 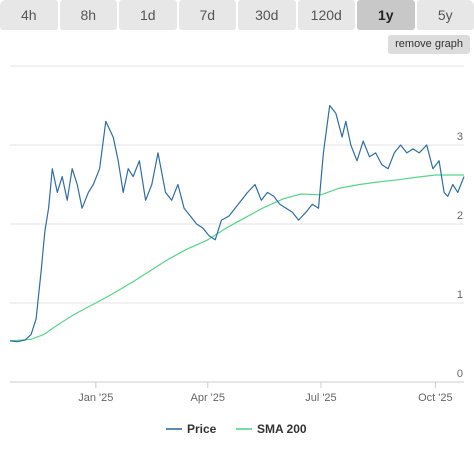 I want to click on y-tick-label: 0, so click(x=460, y=374).